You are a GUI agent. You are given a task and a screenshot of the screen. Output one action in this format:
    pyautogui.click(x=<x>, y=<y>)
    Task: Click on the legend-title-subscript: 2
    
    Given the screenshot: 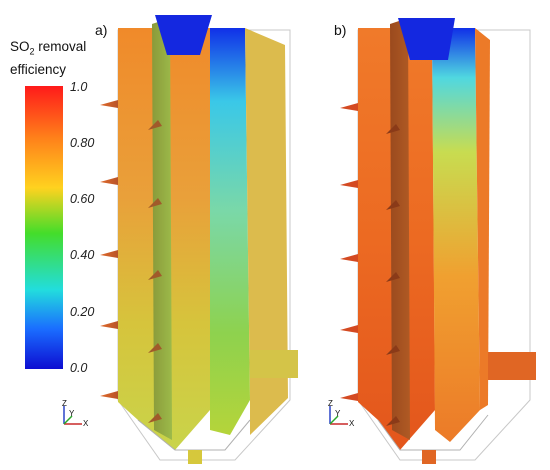 What is the action you would take?
    pyautogui.click(x=32, y=51)
    